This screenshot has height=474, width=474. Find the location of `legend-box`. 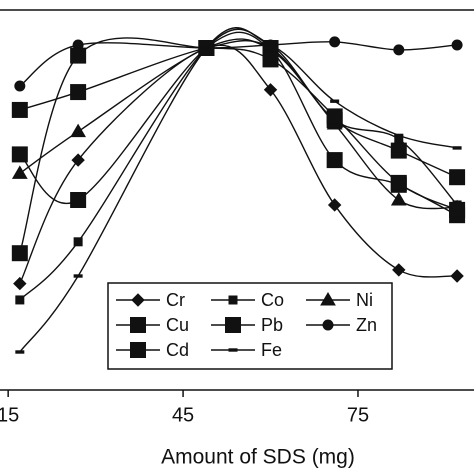

legend-box is located at coordinates (250, 326).